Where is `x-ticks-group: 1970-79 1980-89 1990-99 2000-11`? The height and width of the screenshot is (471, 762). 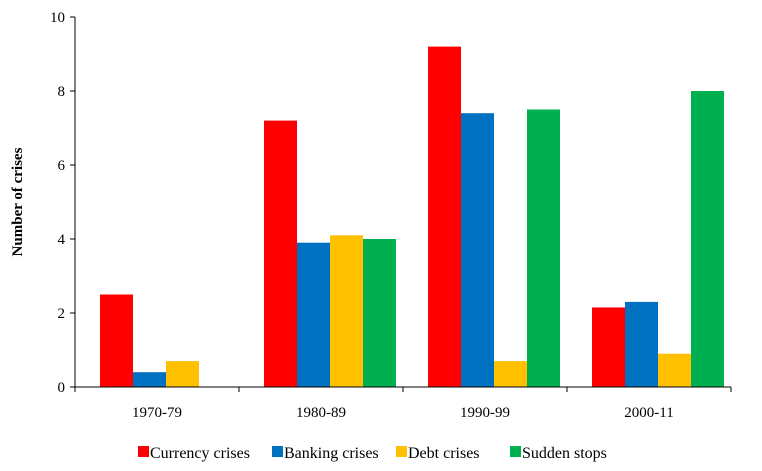 x-ticks-group: 1970-79 1980-89 1990-99 2000-11 is located at coordinates (403, 404).